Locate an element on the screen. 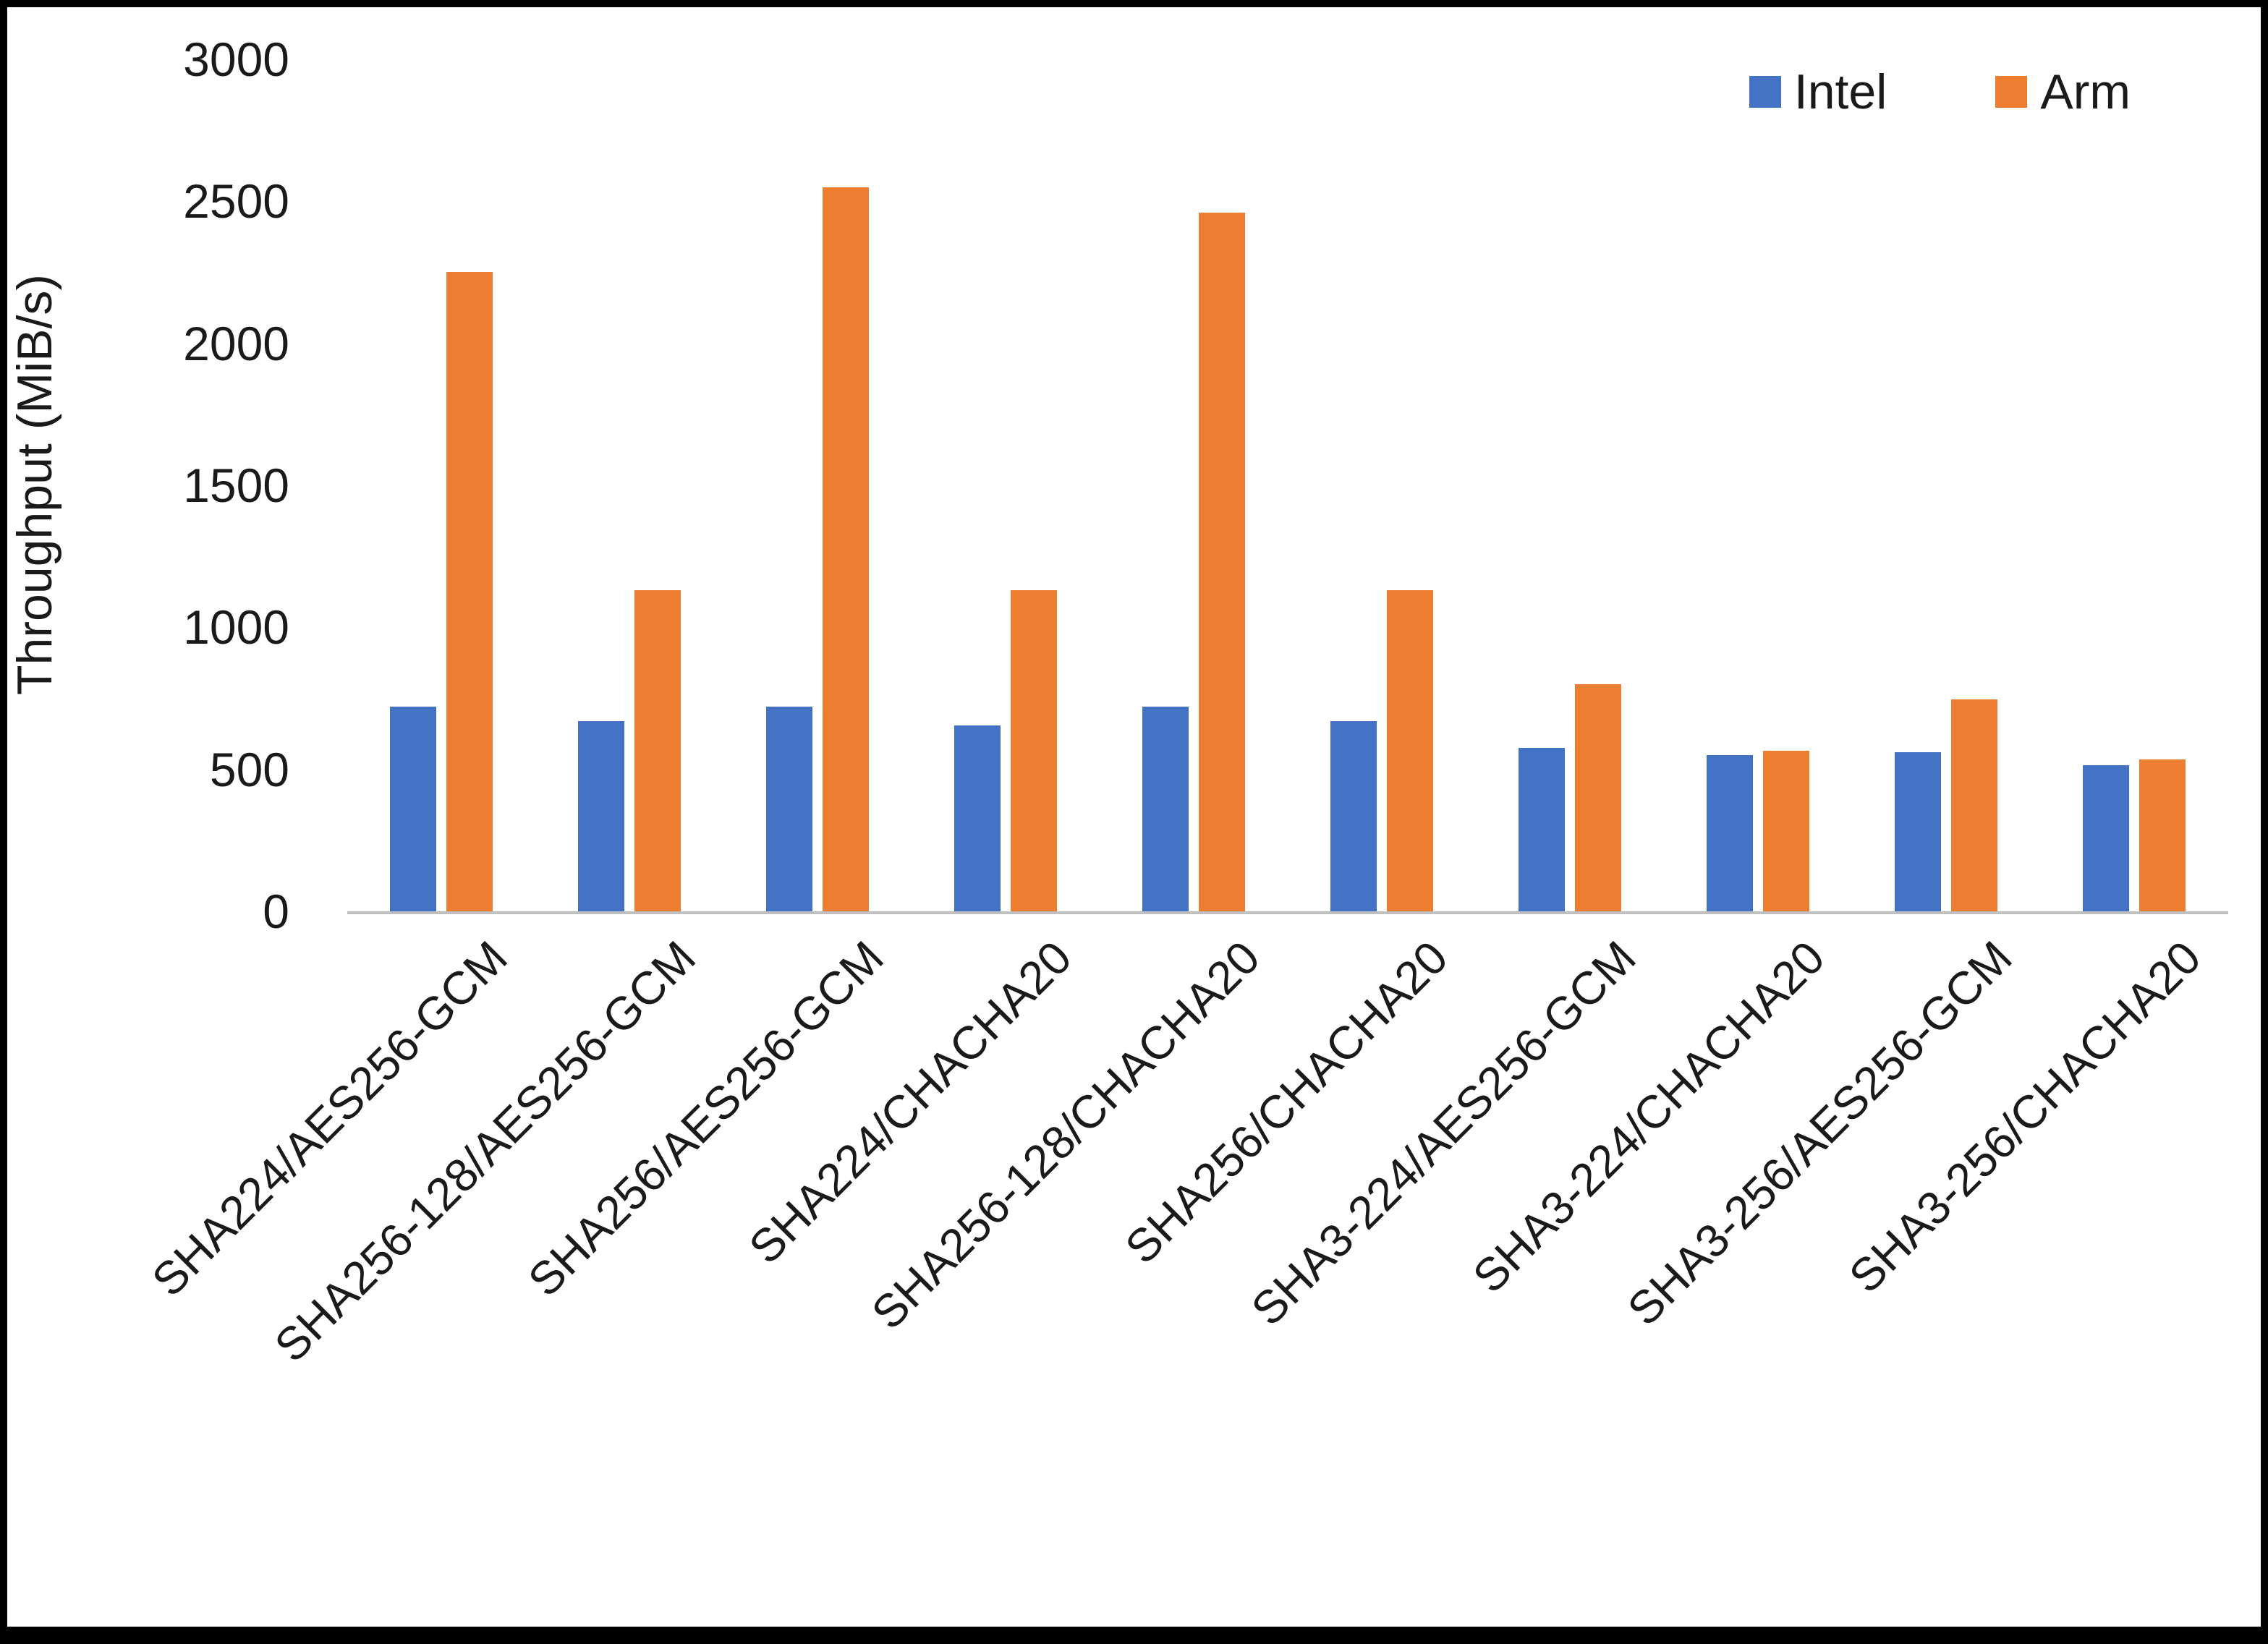 The image size is (2268, 1644). legend-item-intel: Intel is located at coordinates (1818, 92).